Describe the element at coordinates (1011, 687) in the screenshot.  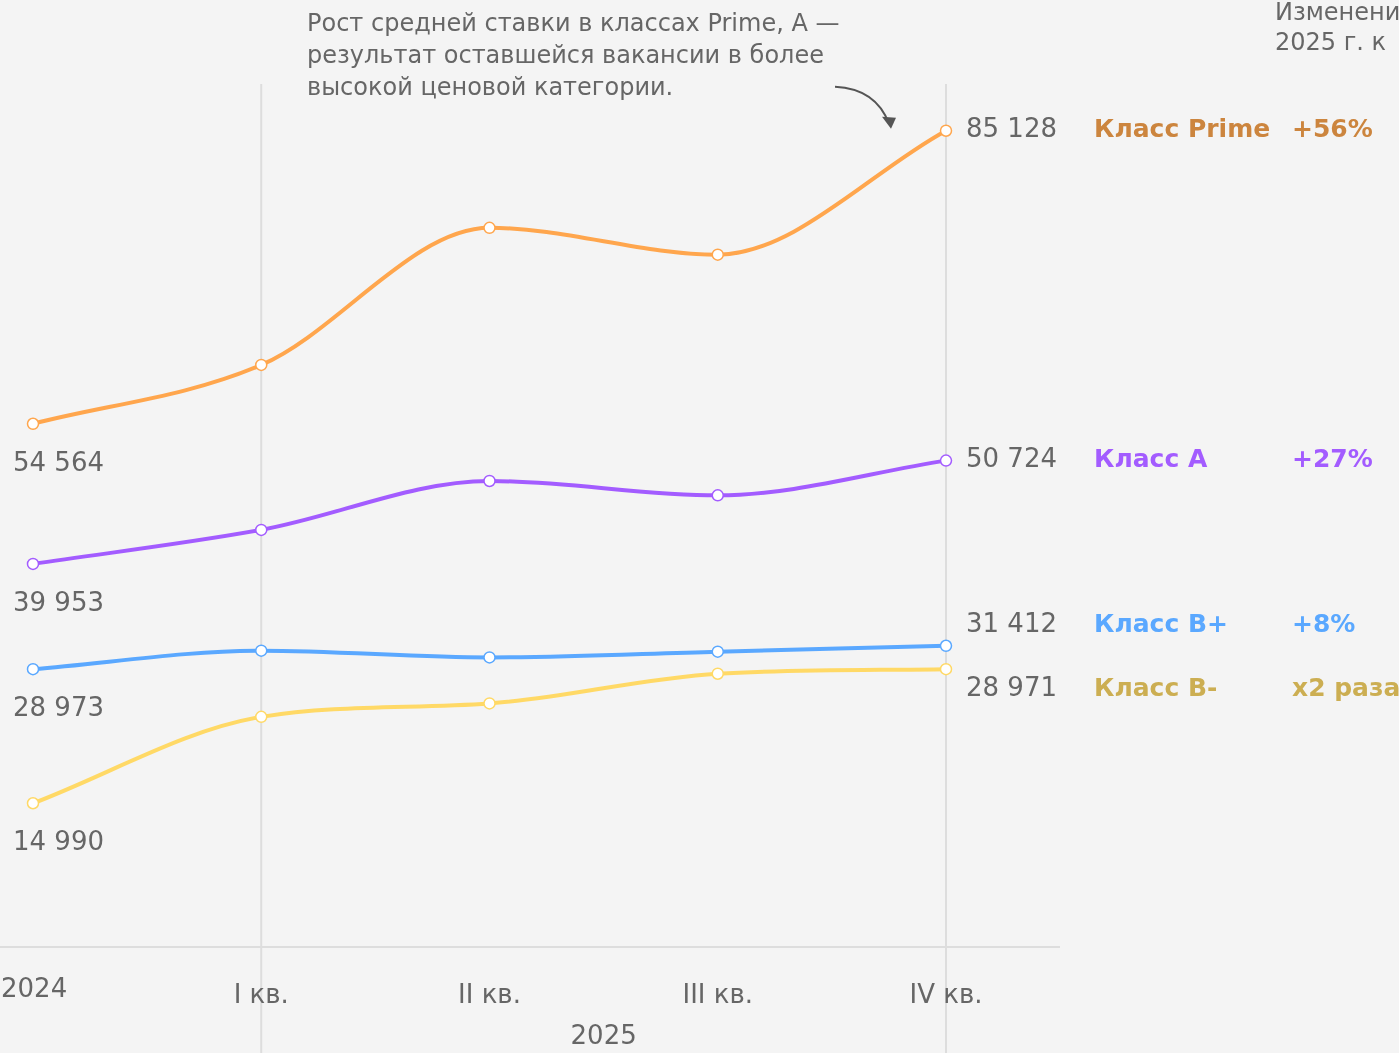
I see `data-label: 28 971` at that location.